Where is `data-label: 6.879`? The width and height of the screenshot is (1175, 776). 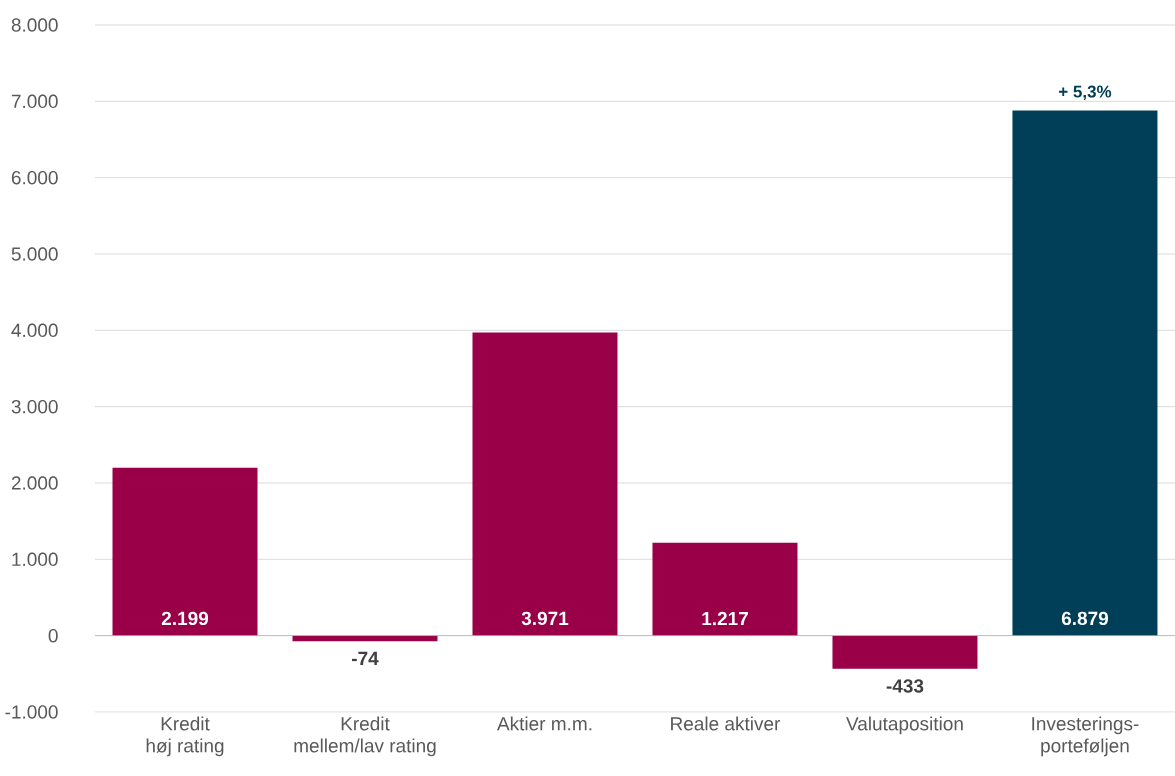
data-label: 6.879 is located at coordinates (1085, 618).